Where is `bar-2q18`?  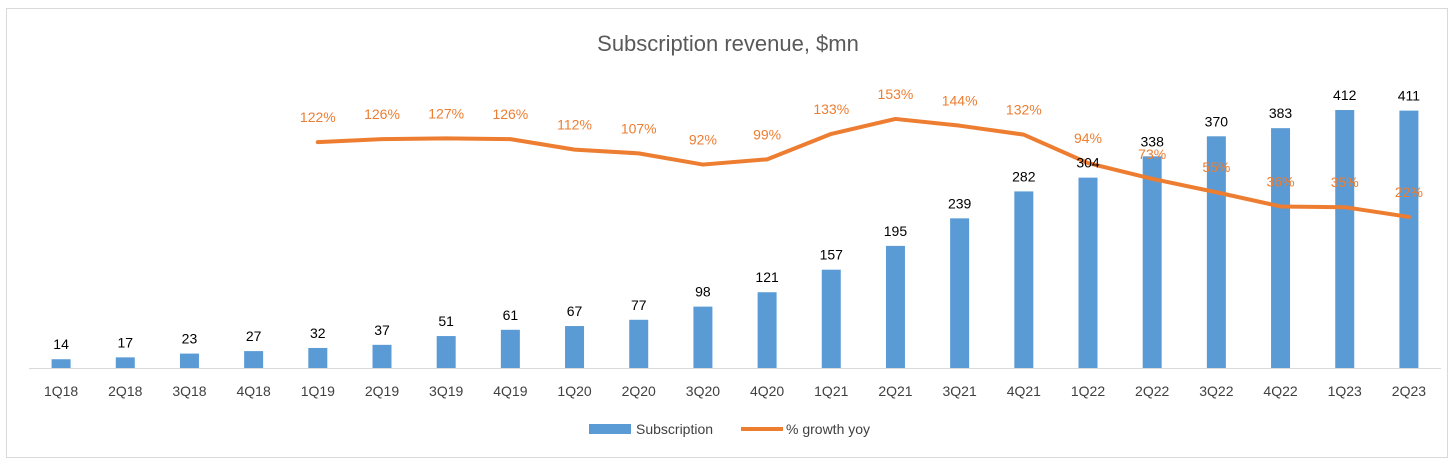
bar-2q18 is located at coordinates (125, 362).